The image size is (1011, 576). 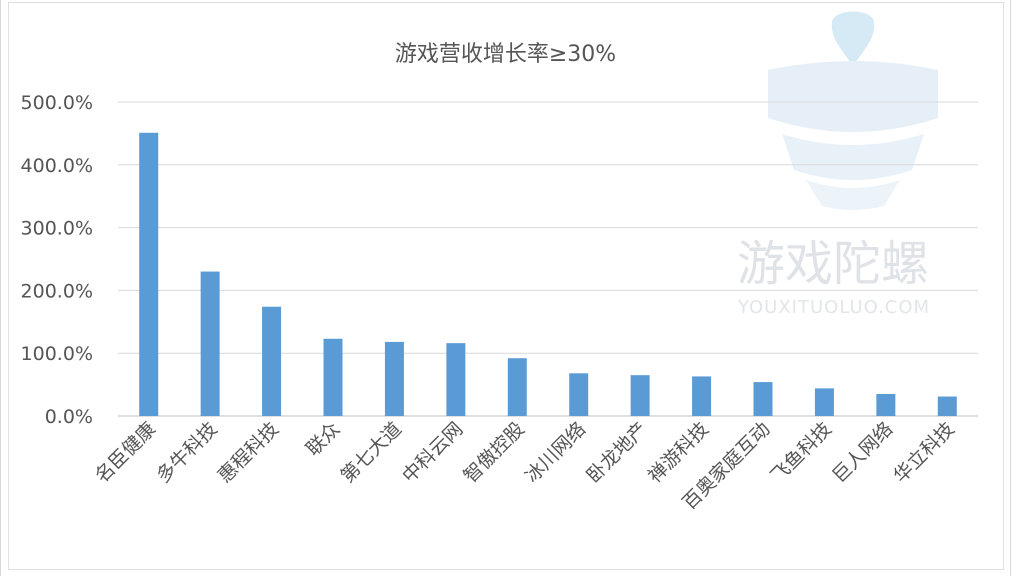 I want to click on y-tick-label: 100.0%, so click(x=57, y=354).